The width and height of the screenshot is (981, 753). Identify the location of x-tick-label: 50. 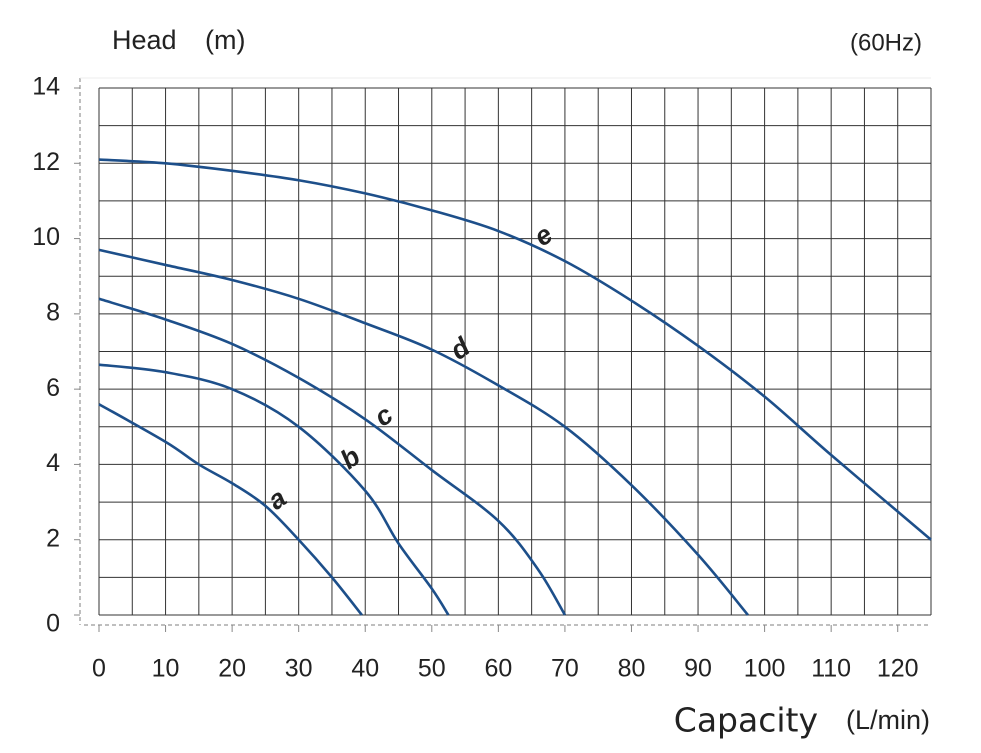
(432, 669).